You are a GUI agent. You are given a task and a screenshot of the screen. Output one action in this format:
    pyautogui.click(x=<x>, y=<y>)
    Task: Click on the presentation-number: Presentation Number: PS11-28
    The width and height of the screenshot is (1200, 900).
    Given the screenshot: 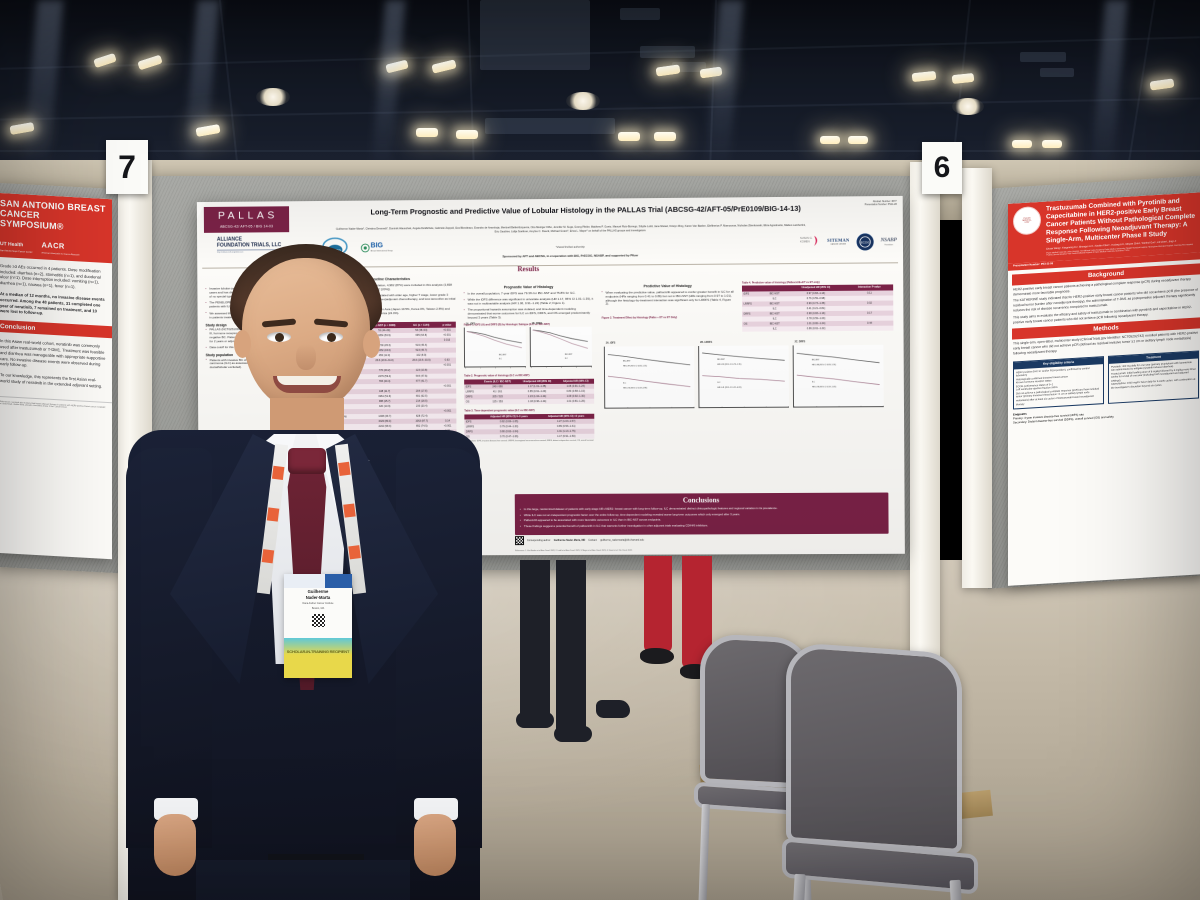 What is the action you would take?
    pyautogui.click(x=880, y=205)
    